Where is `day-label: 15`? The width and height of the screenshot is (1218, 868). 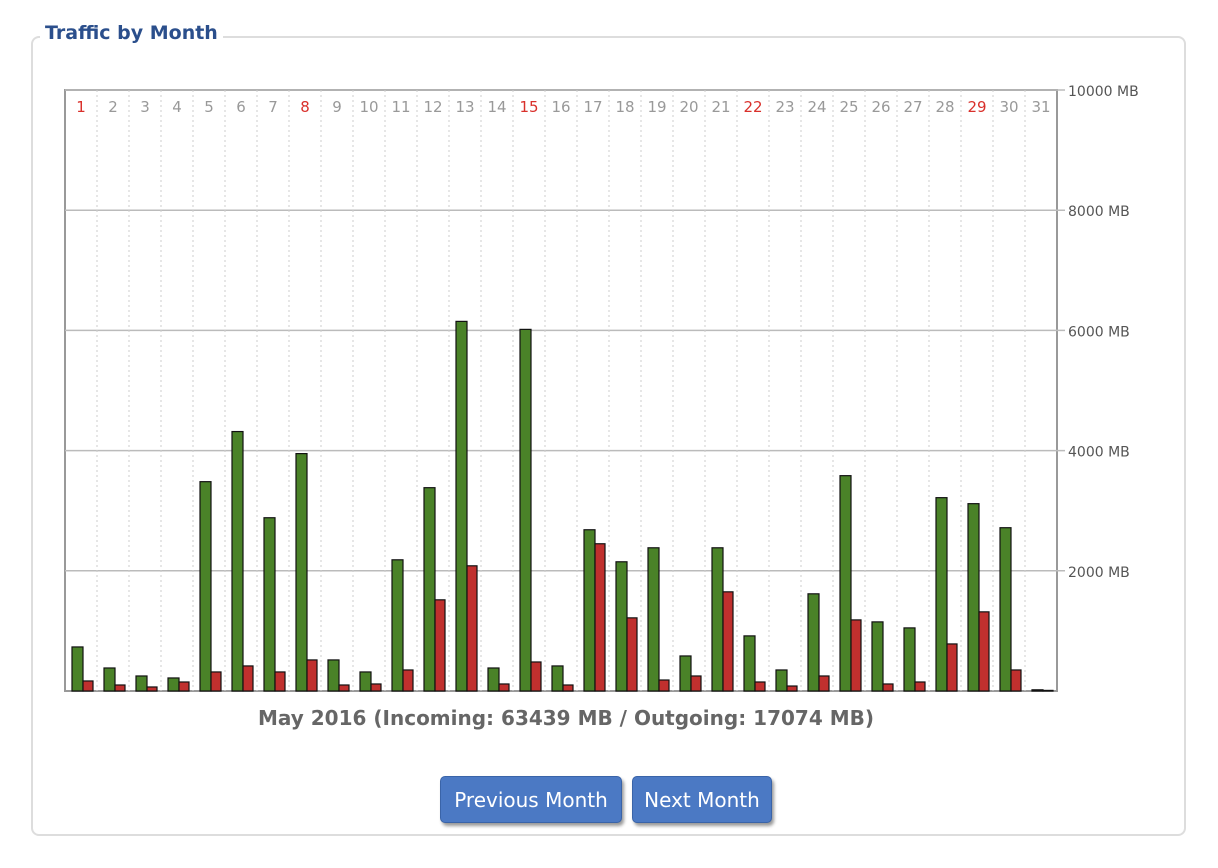 day-label: 15 is located at coordinates (528, 107).